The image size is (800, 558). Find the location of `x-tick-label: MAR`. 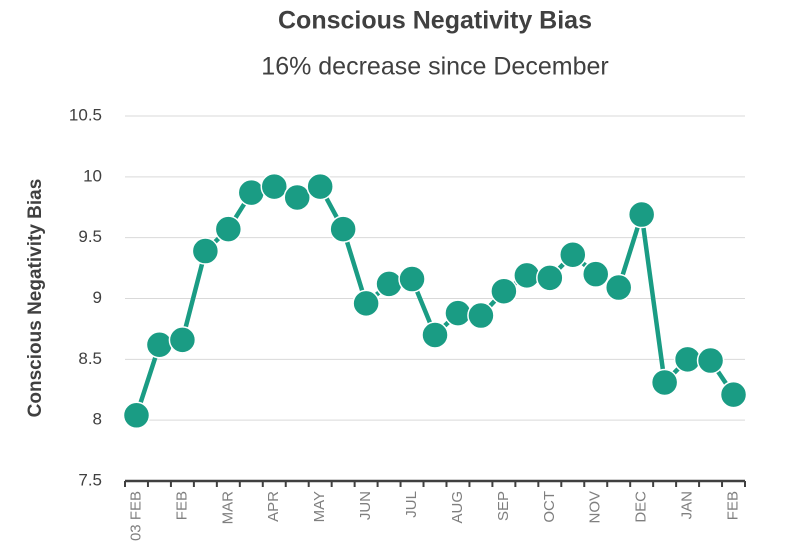

x-tick-label: MAR is located at coordinates (227, 508).